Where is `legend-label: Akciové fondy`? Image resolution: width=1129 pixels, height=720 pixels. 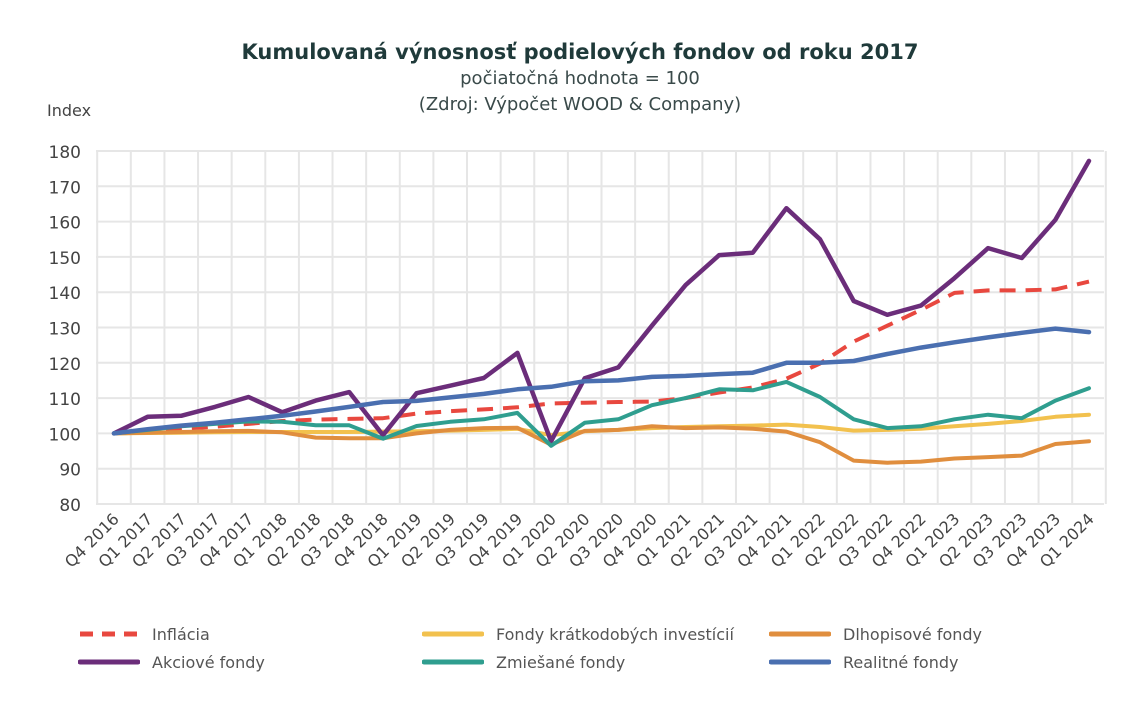
legend-label: Akciové fondy is located at coordinates (208, 662).